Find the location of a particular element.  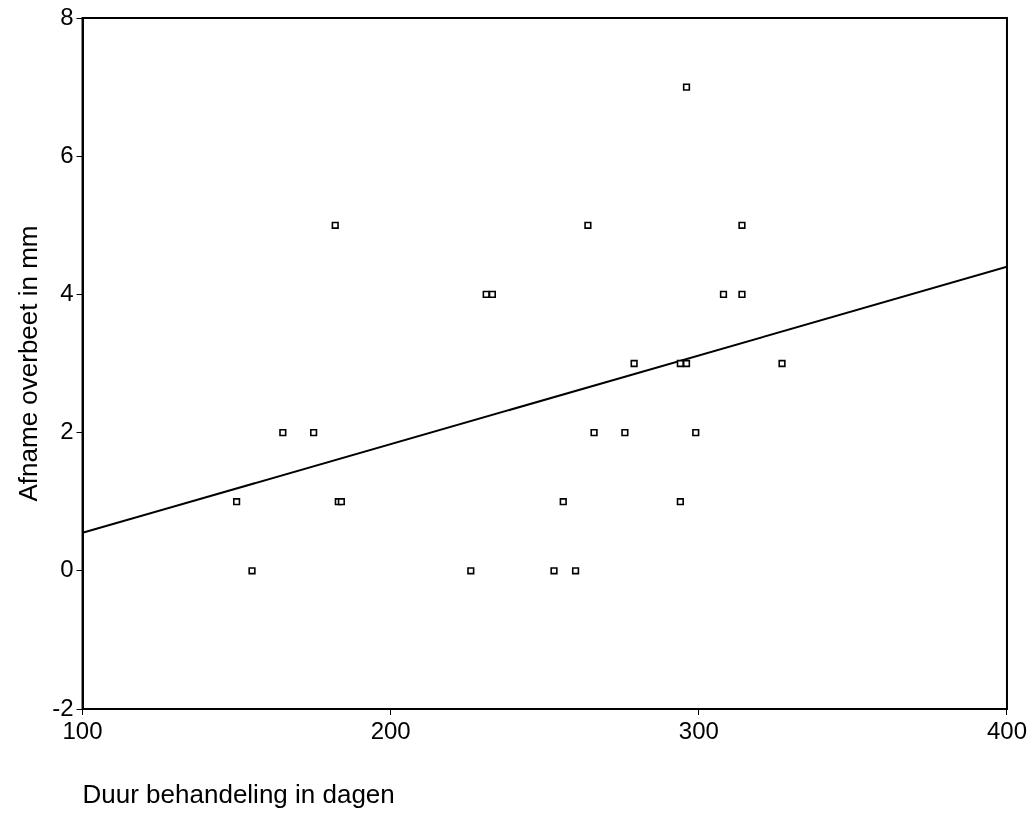

y-tick-label: 8 is located at coordinates (67, 16).